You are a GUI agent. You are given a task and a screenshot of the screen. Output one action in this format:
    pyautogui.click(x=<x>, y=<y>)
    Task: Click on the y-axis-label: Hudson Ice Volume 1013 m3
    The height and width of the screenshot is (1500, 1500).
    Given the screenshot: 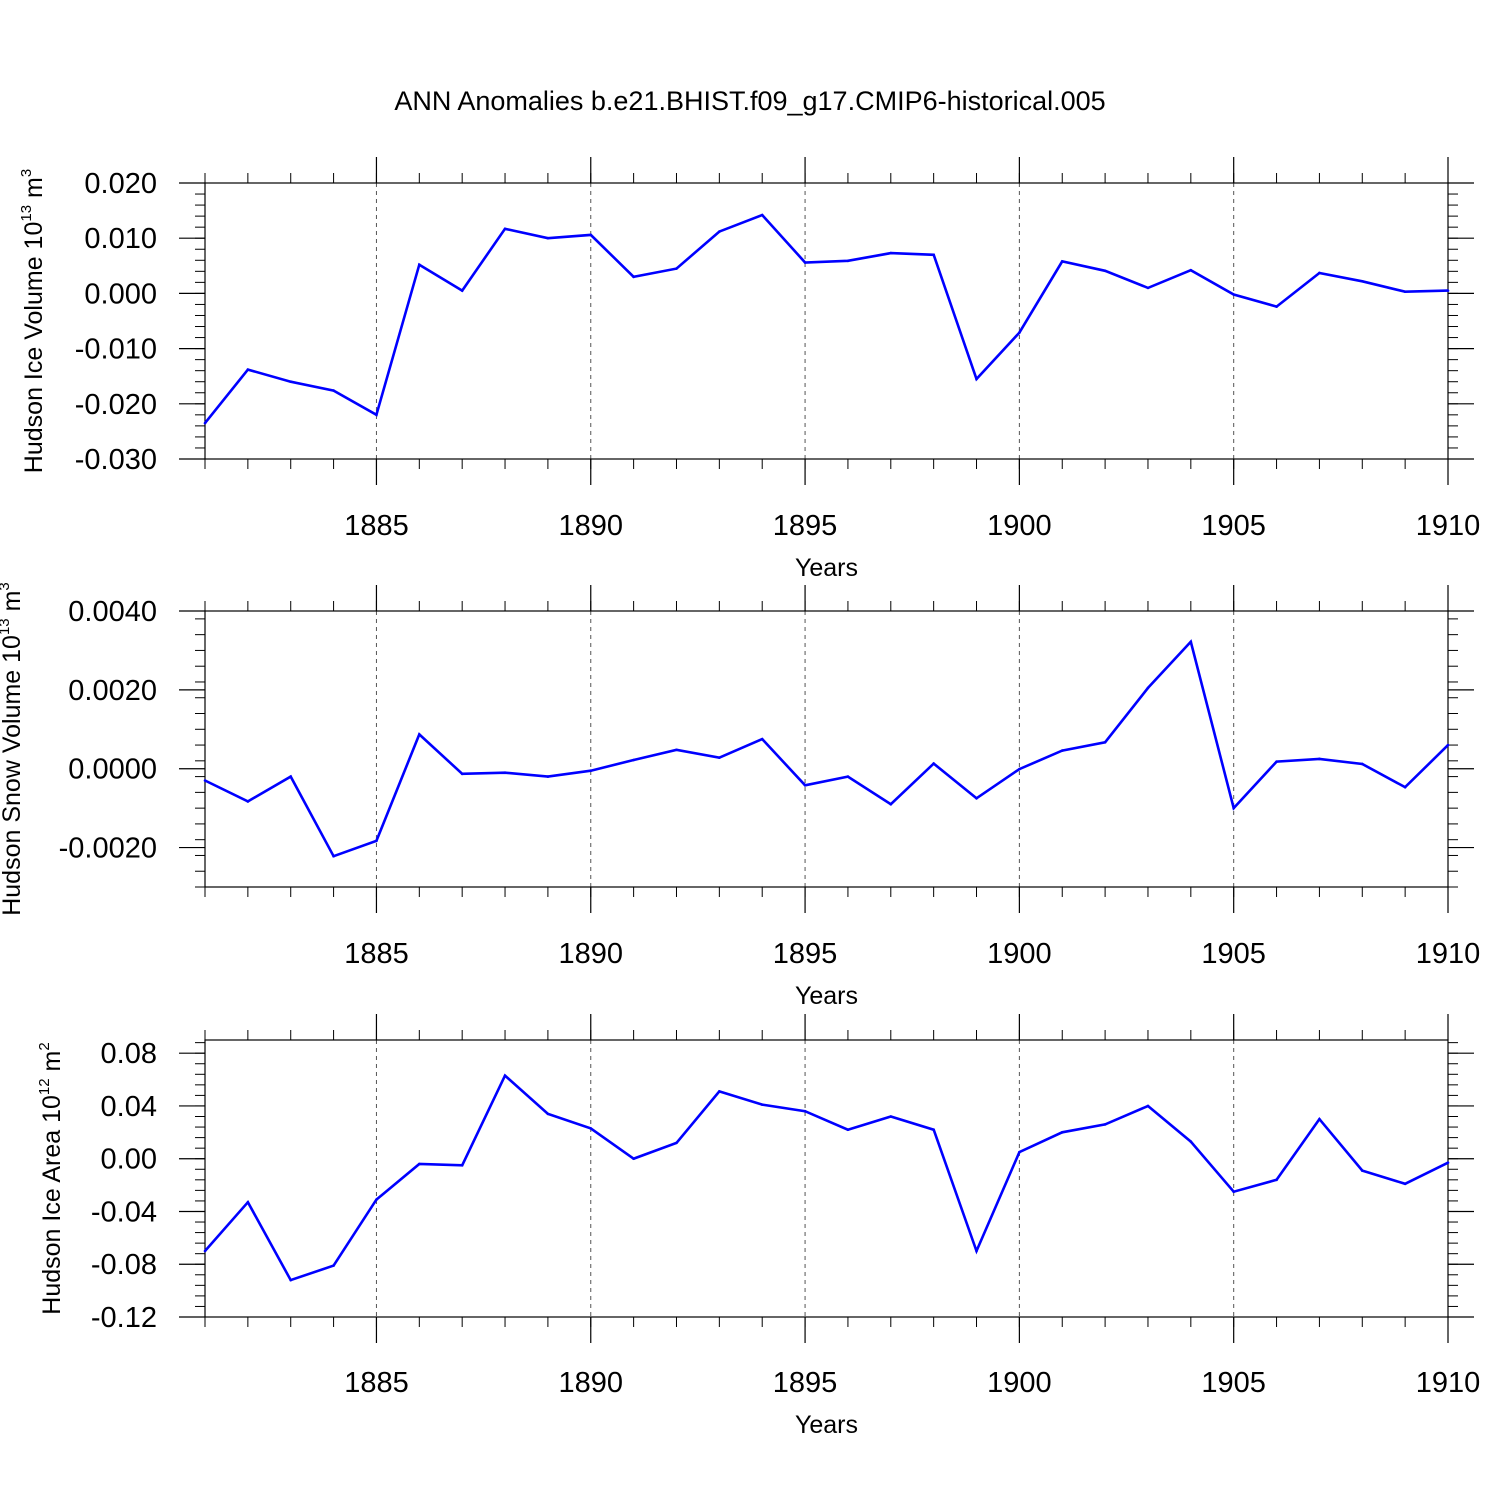 What is the action you would take?
    pyautogui.click(x=33, y=321)
    